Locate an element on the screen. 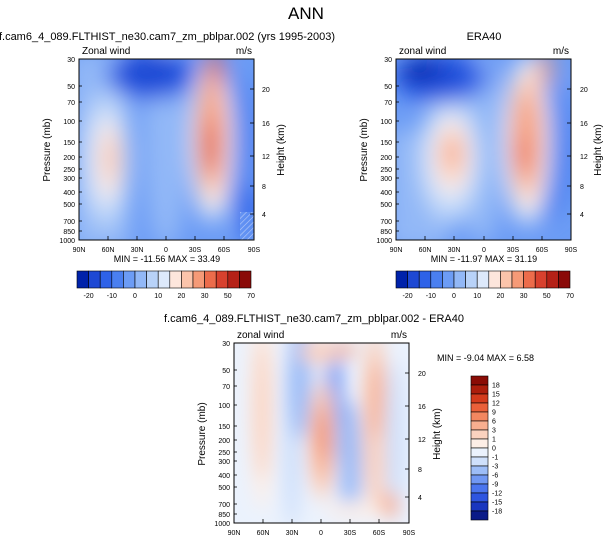  x-tick-label: 90S is located at coordinates (571, 250).